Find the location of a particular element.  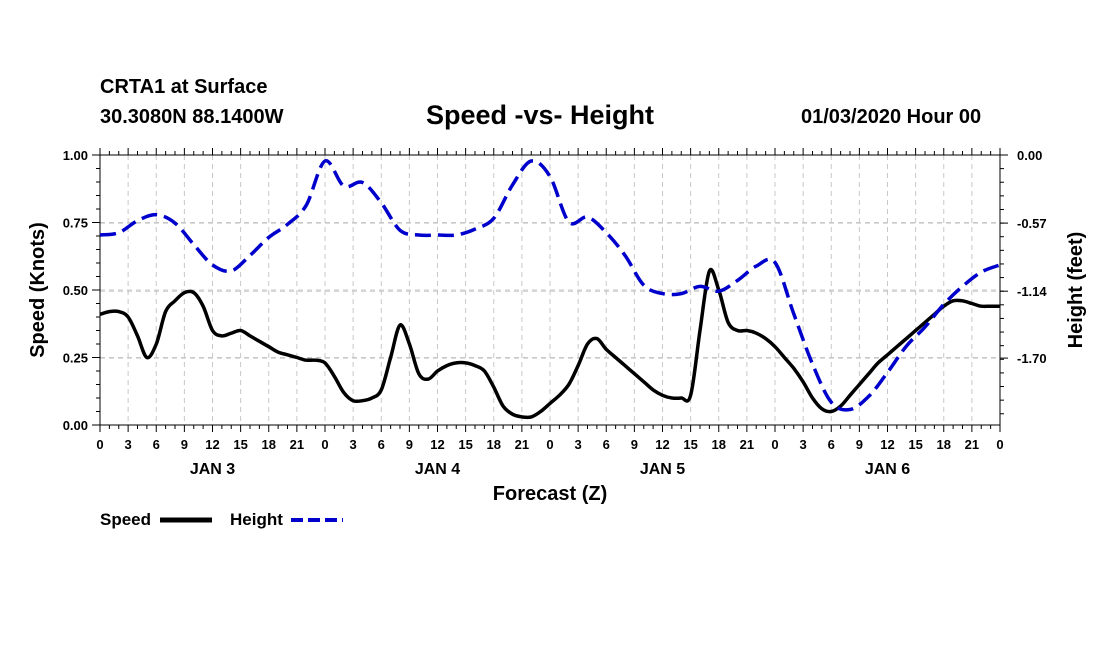

station-label: CRTA1 at Surface is located at coordinates (184, 87).